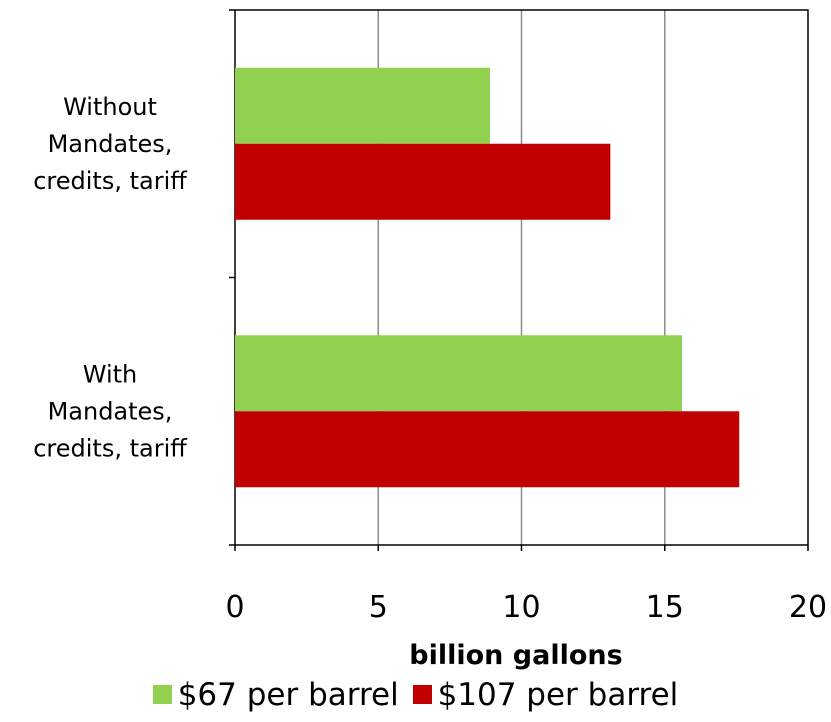 This screenshot has height=722, width=831. What do you see at coordinates (234, 607) in the screenshot?
I see `x-tick-label: 0` at bounding box center [234, 607].